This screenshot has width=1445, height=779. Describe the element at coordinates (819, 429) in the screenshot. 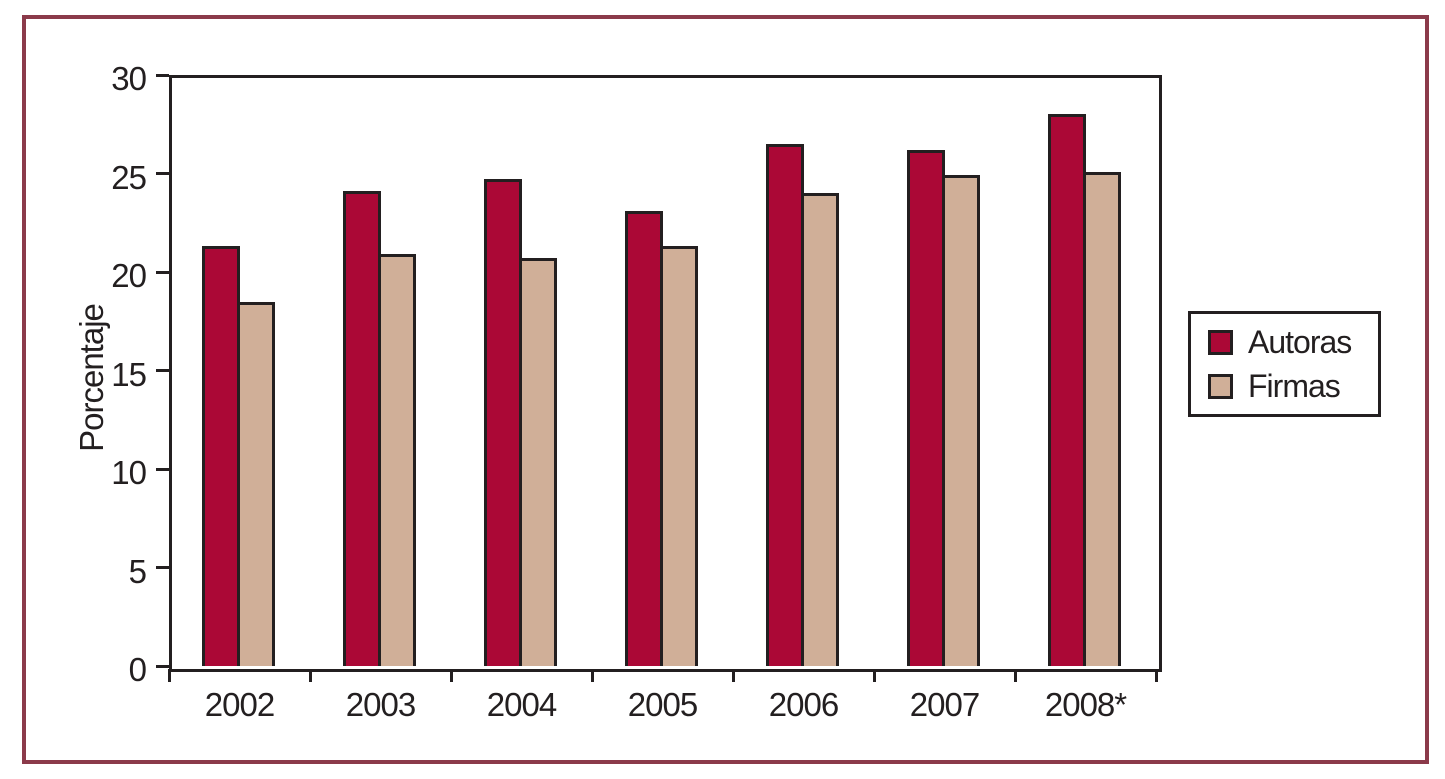

I see `bar-firmas-2006` at that location.